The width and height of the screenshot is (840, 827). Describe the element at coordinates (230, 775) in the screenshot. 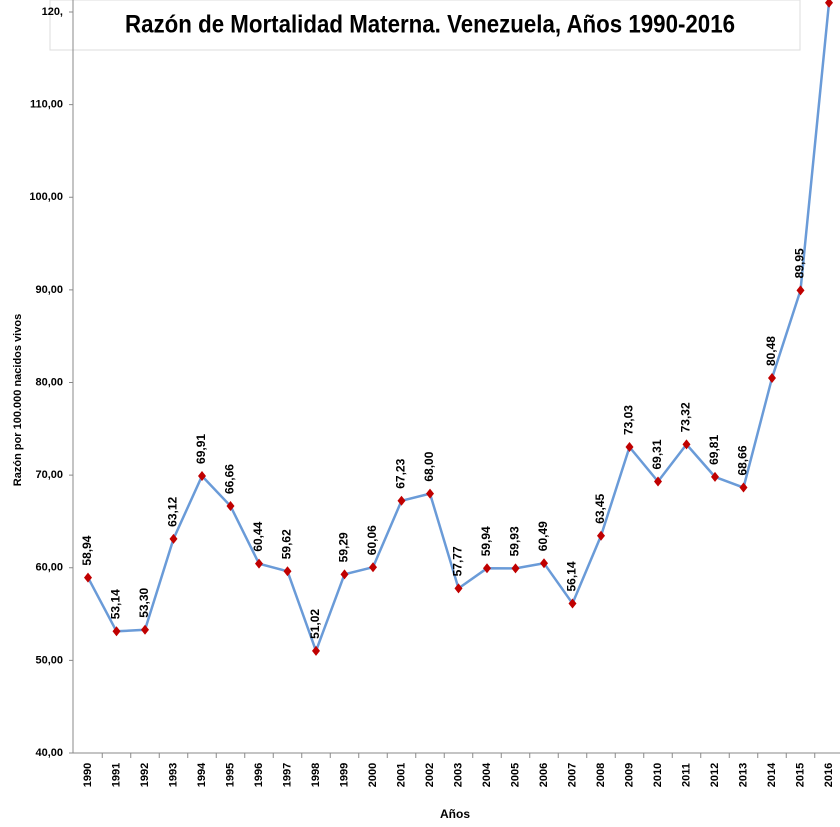

I see `x-tick-label: 1995` at that location.